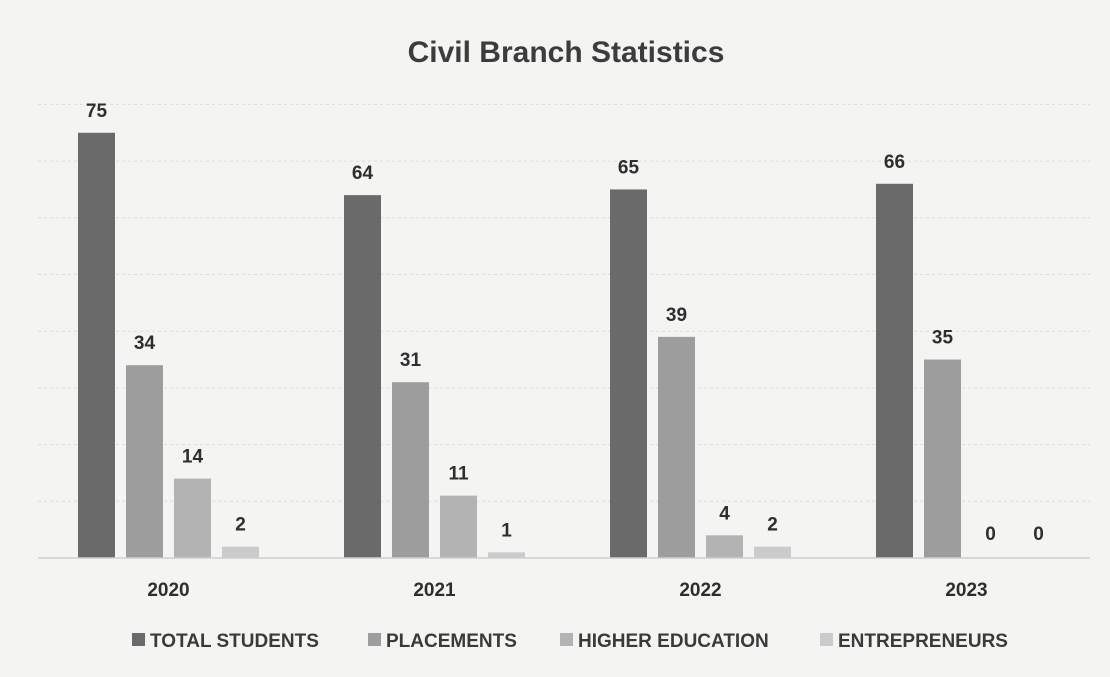  I want to click on legend-item: ENTREPRENEURS, so click(914, 641).